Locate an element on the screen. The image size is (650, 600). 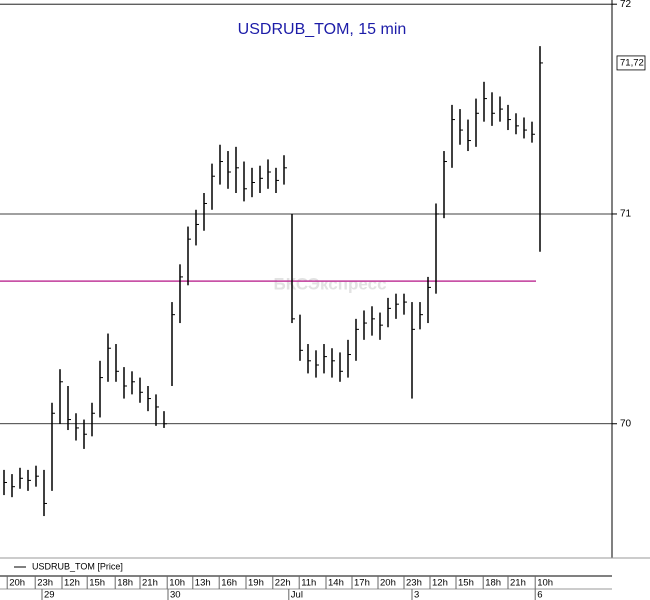
y-tick-label: 70 is located at coordinates (626, 423).